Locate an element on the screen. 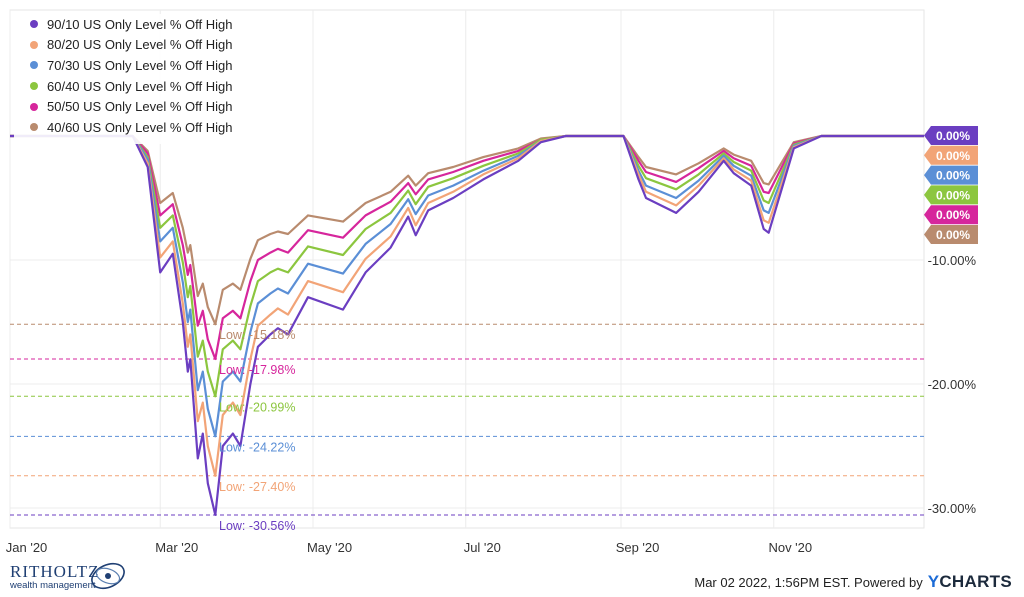 The image size is (1024, 597). x-tick-label: Sep '20 is located at coordinates (638, 547).